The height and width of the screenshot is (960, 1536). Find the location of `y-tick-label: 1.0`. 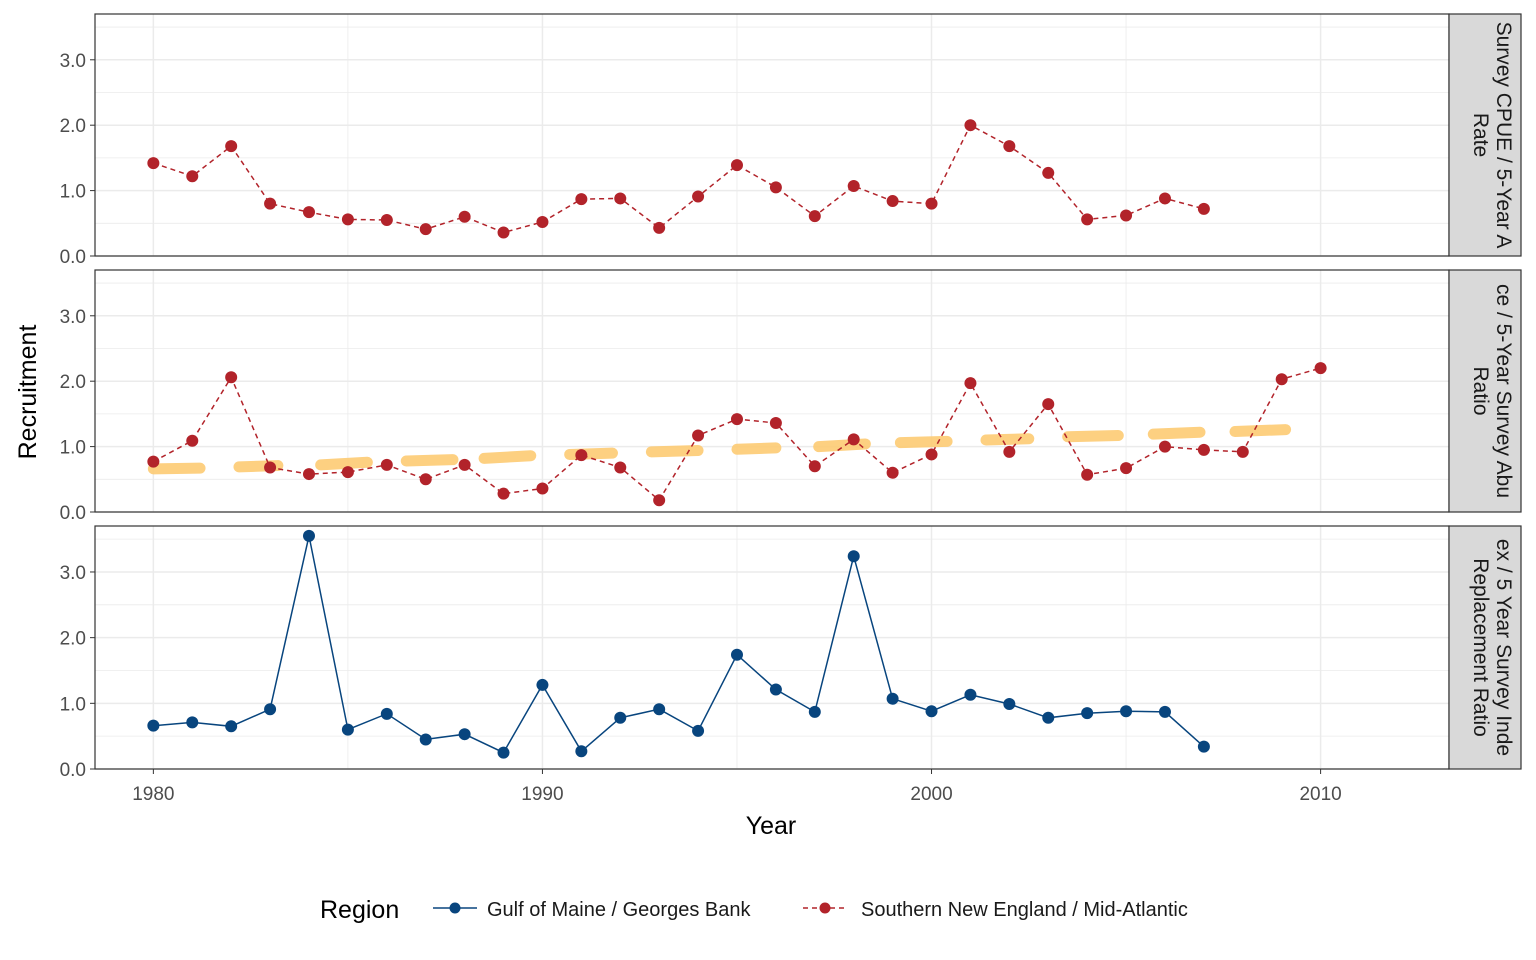

y-tick-label: 1.0 is located at coordinates (73, 192).